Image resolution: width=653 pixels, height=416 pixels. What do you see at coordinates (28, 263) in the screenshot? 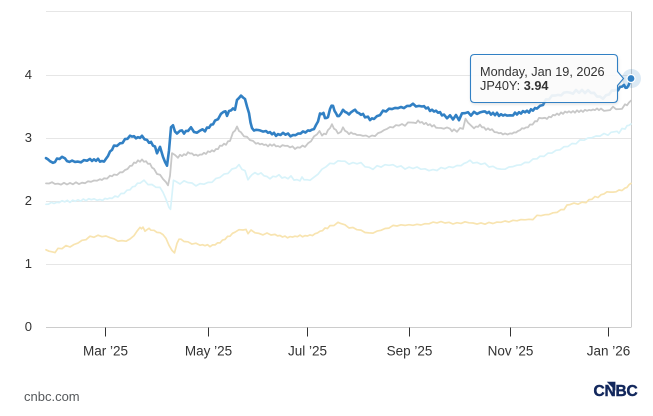
I see `svg-text: 1` at bounding box center [28, 263].